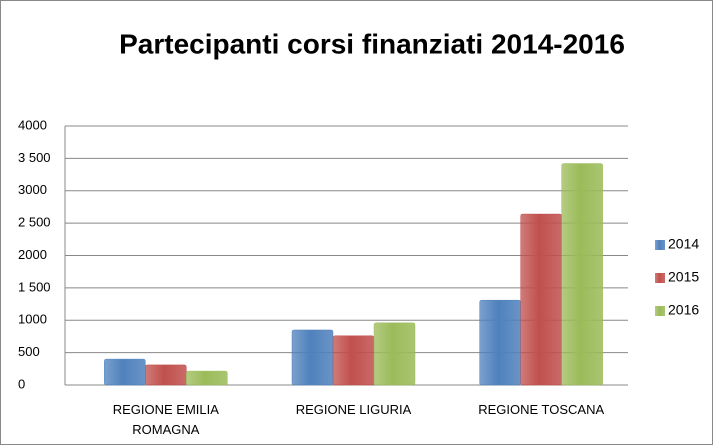 The width and height of the screenshot is (715, 446). Describe the element at coordinates (683, 244) in the screenshot. I see `legend-label: 2014` at that location.